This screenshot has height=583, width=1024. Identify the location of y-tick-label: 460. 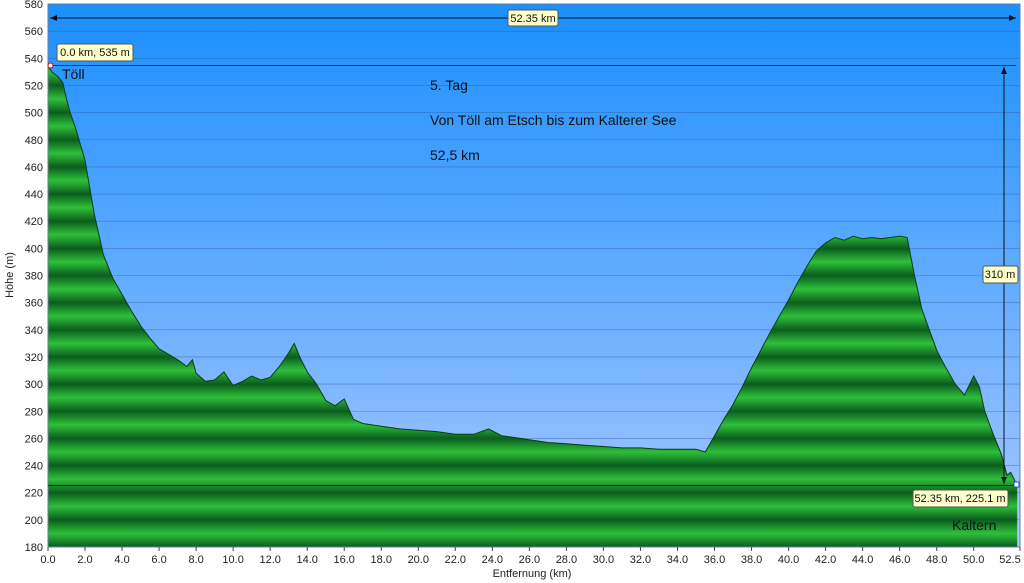
(34, 168).